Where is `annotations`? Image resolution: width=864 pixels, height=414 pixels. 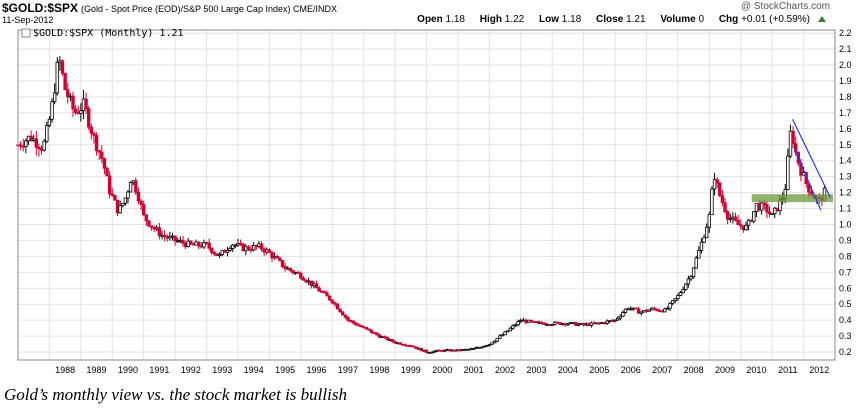 annotations is located at coordinates (792, 165).